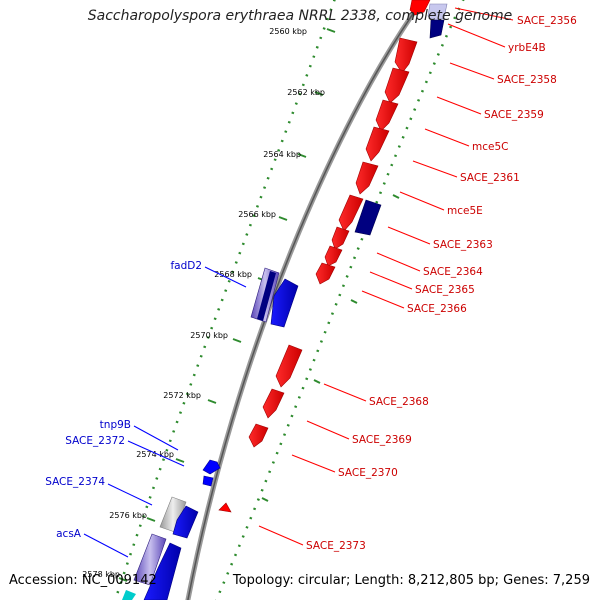 This screenshot has height=600, width=600. I want to click on kbp-label: 2574 kbp, so click(155, 454).